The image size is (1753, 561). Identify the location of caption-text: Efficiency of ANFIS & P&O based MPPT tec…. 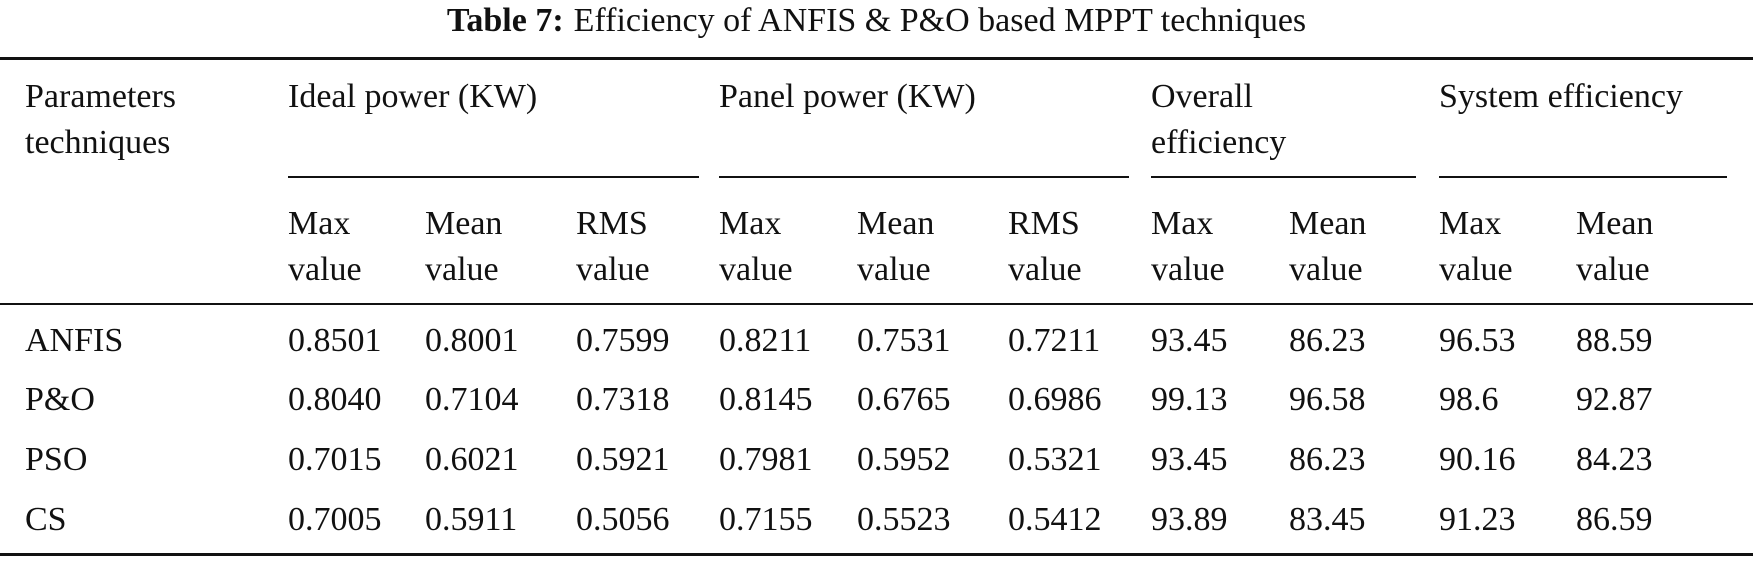
(940, 20).